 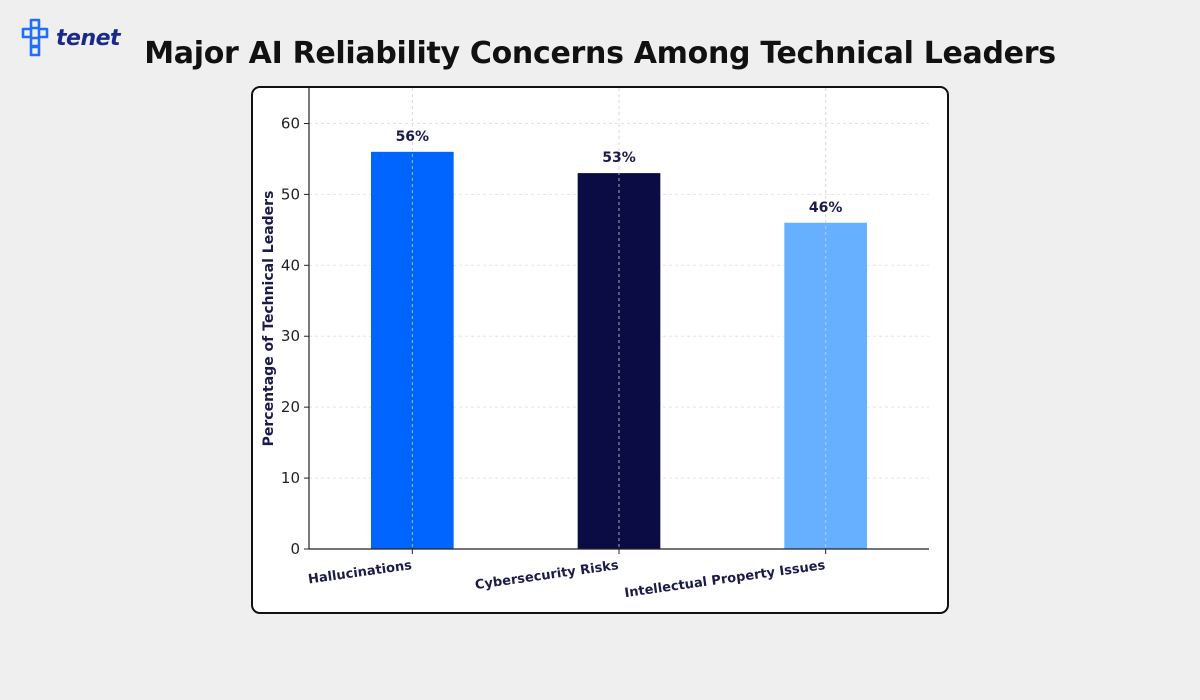 What do you see at coordinates (290, 194) in the screenshot?
I see `y-tick-label: 50` at bounding box center [290, 194].